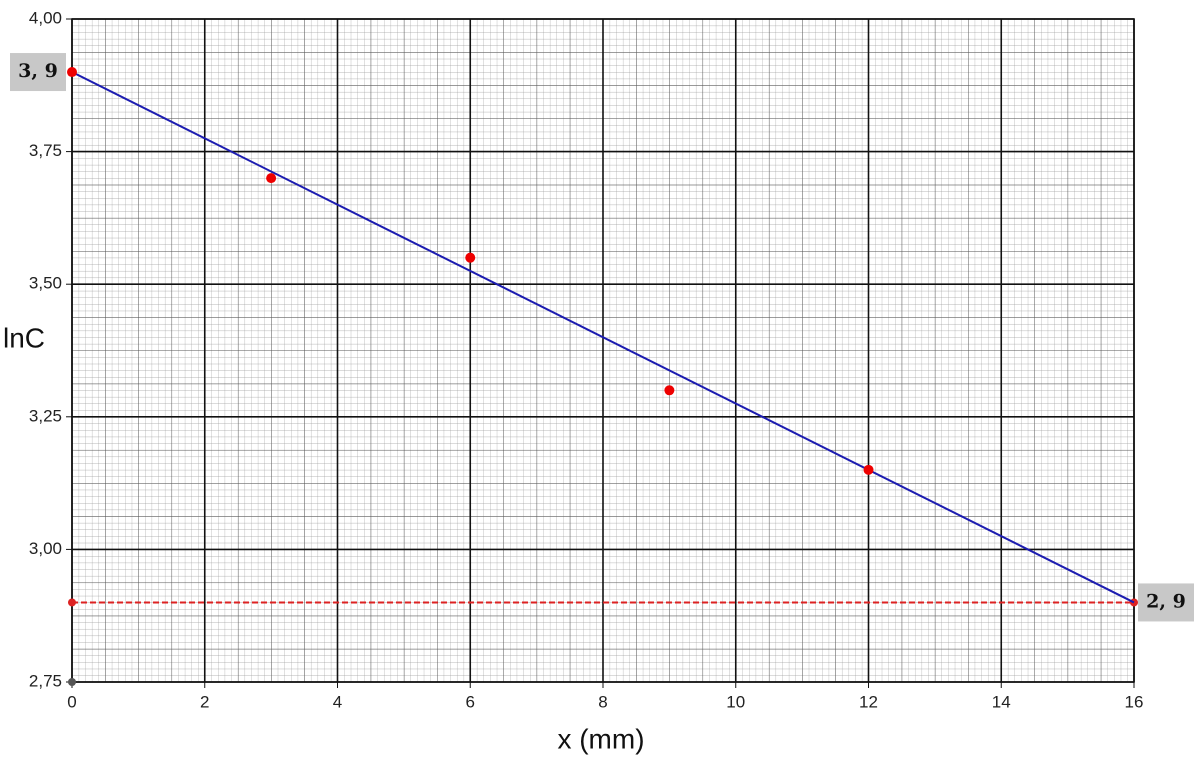 The image size is (1202, 766). Describe the element at coordinates (1001, 701) in the screenshot. I see `x-tick-label: 14` at that location.